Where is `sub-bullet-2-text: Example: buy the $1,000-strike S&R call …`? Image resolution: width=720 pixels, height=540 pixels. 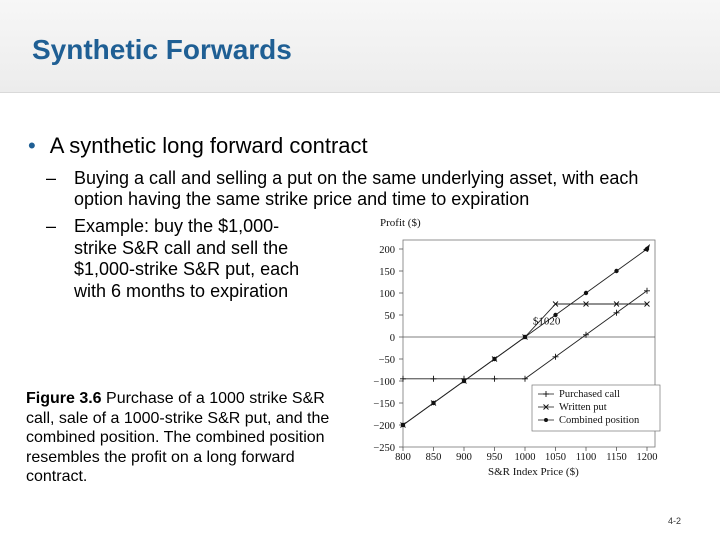
sub-bullet-2-text: Example: buy the $1,000-strike S&R call … is located at coordinates (187, 258).